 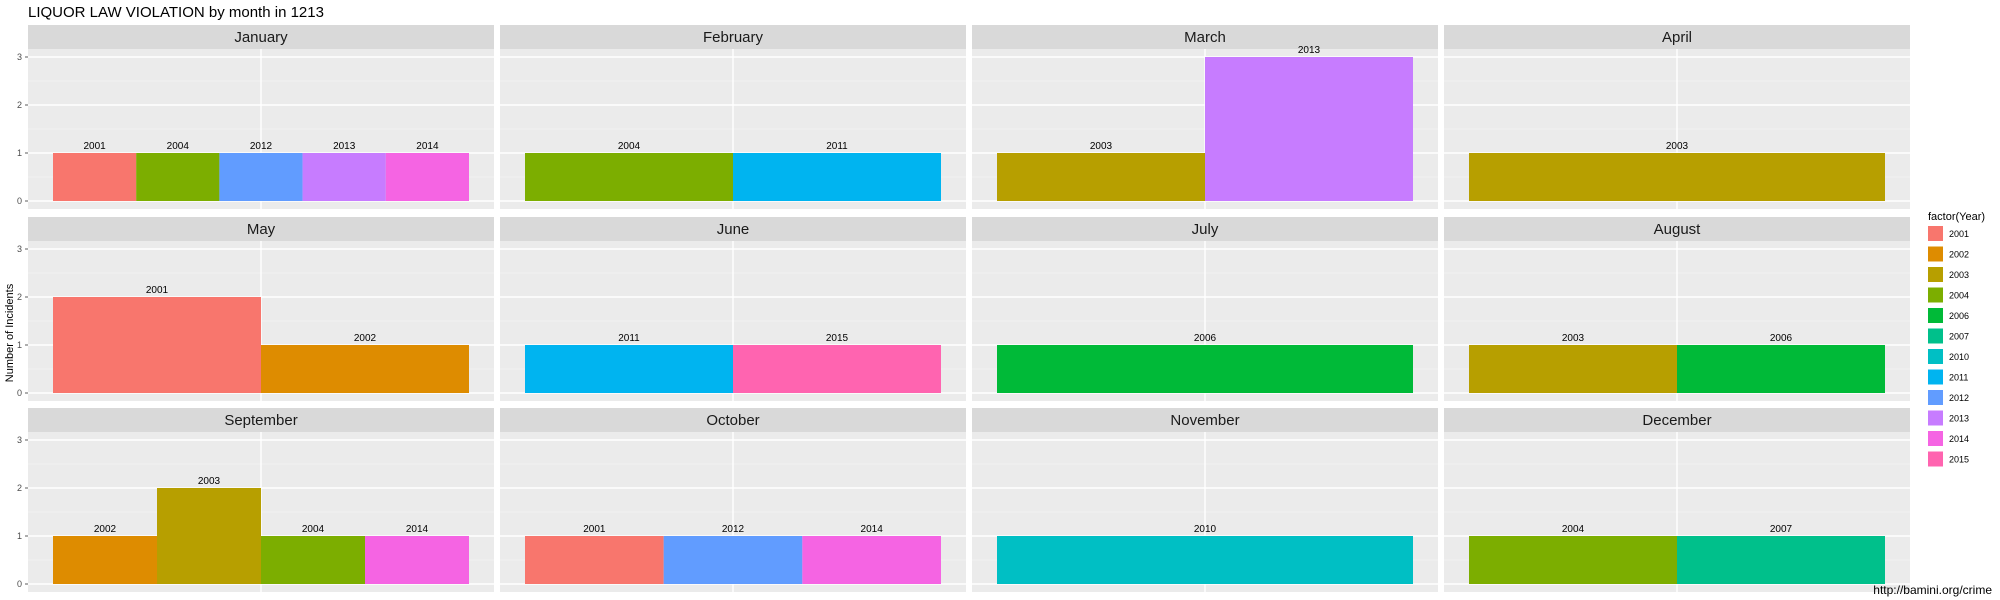 What do you see at coordinates (837, 338) in the screenshot?
I see `bar-label: 2015` at bounding box center [837, 338].